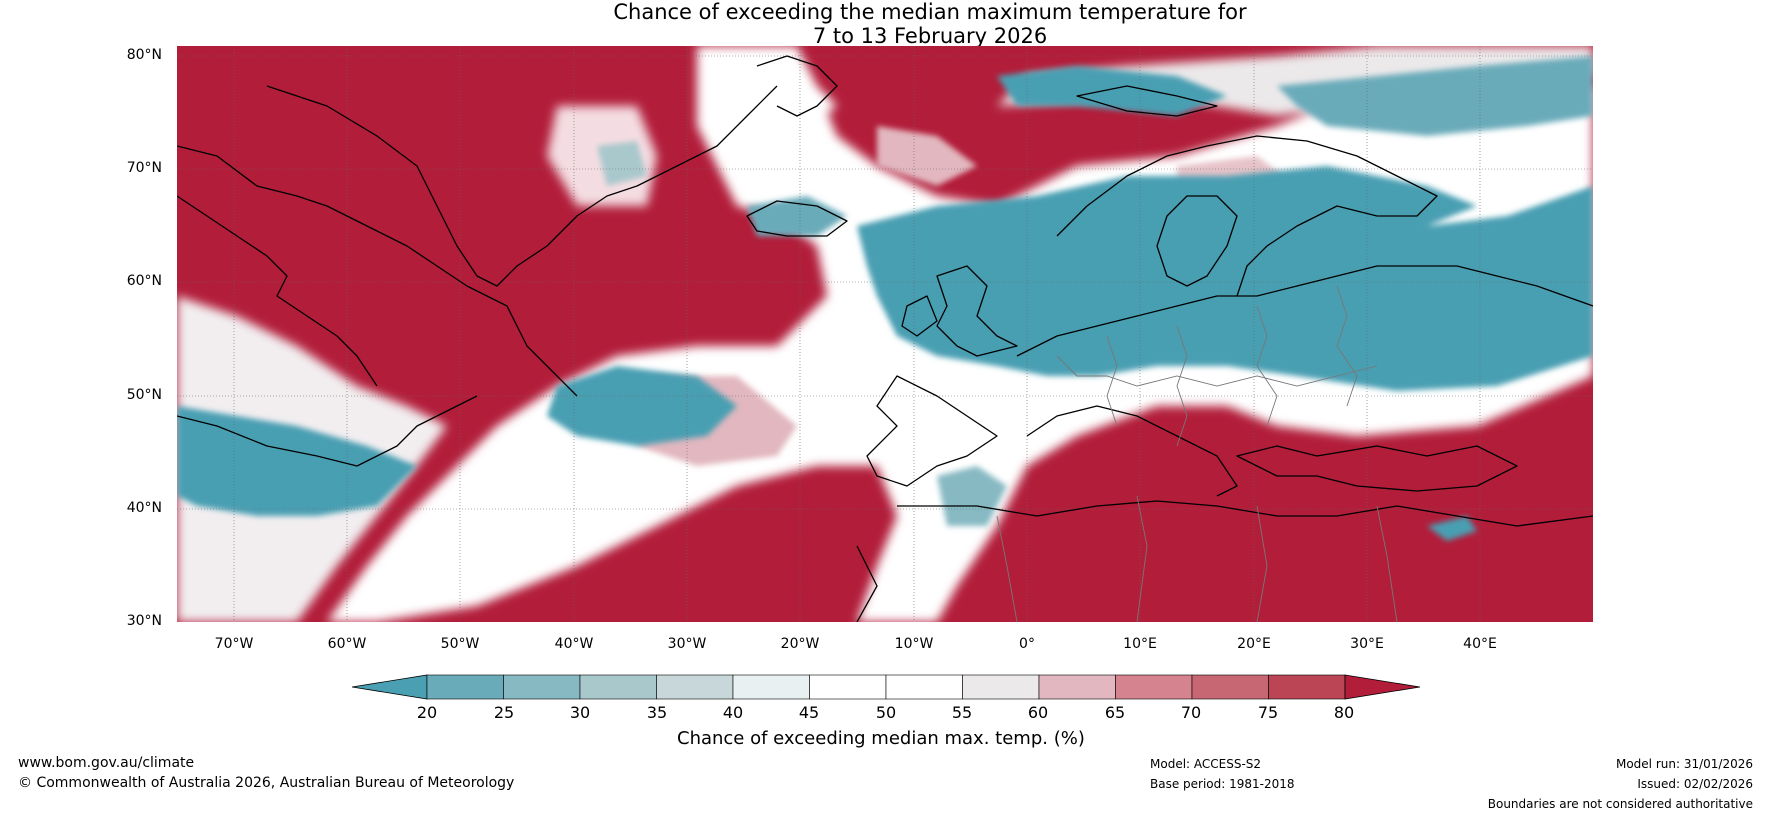 This screenshot has height=816, width=1770. Describe the element at coordinates (1684, 764) in the screenshot. I see `model-run-date: Model run: 31/01/2026` at that location.